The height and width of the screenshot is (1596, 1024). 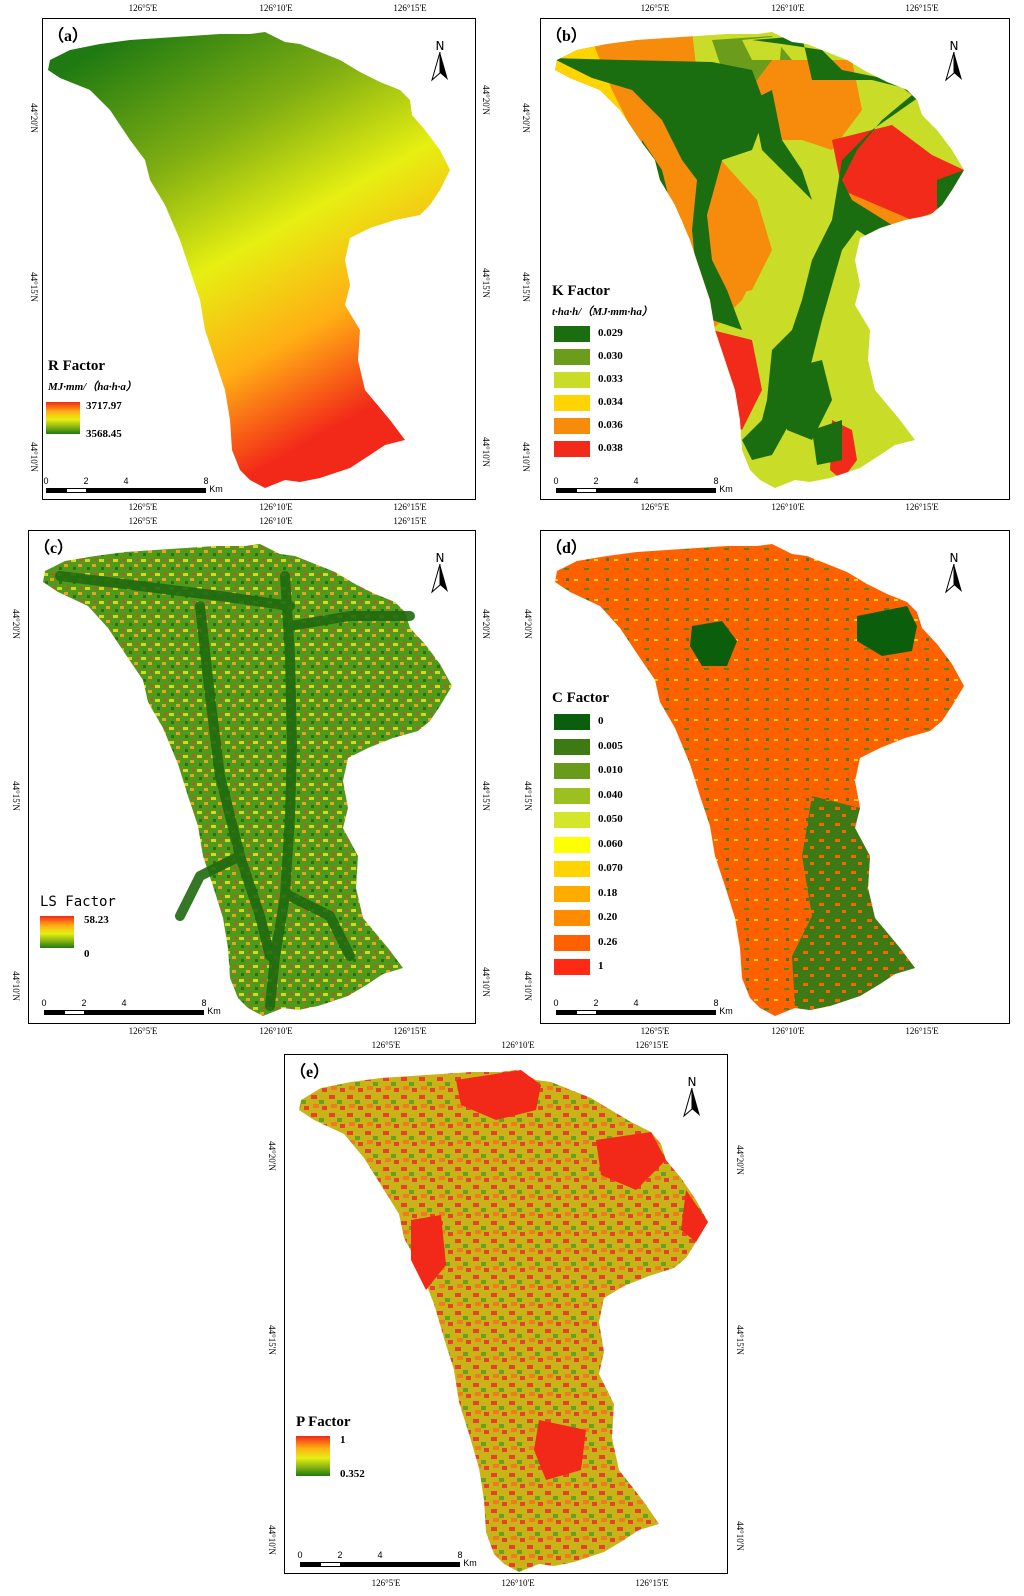 I want to click on watershed-p-texture, so click(x=503, y=1321).